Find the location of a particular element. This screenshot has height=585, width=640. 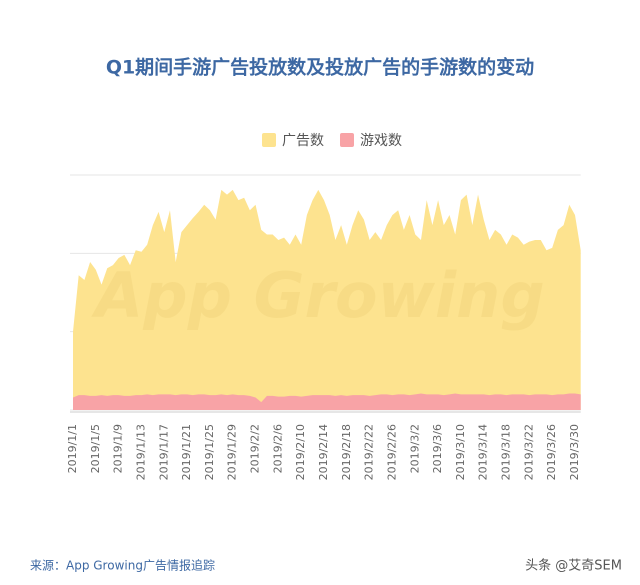

x-tick-label: 2019/1/1 is located at coordinates (72, 448).